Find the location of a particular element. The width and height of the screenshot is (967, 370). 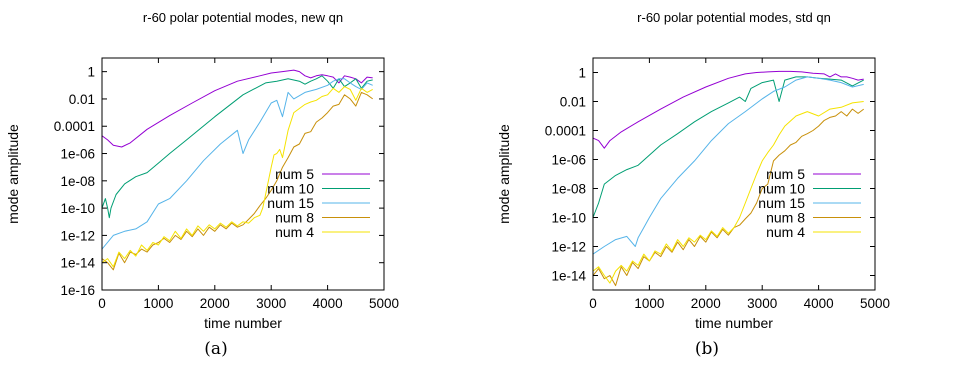

chart-title: r-60 polar potential modes, std qn is located at coordinates (734, 17).